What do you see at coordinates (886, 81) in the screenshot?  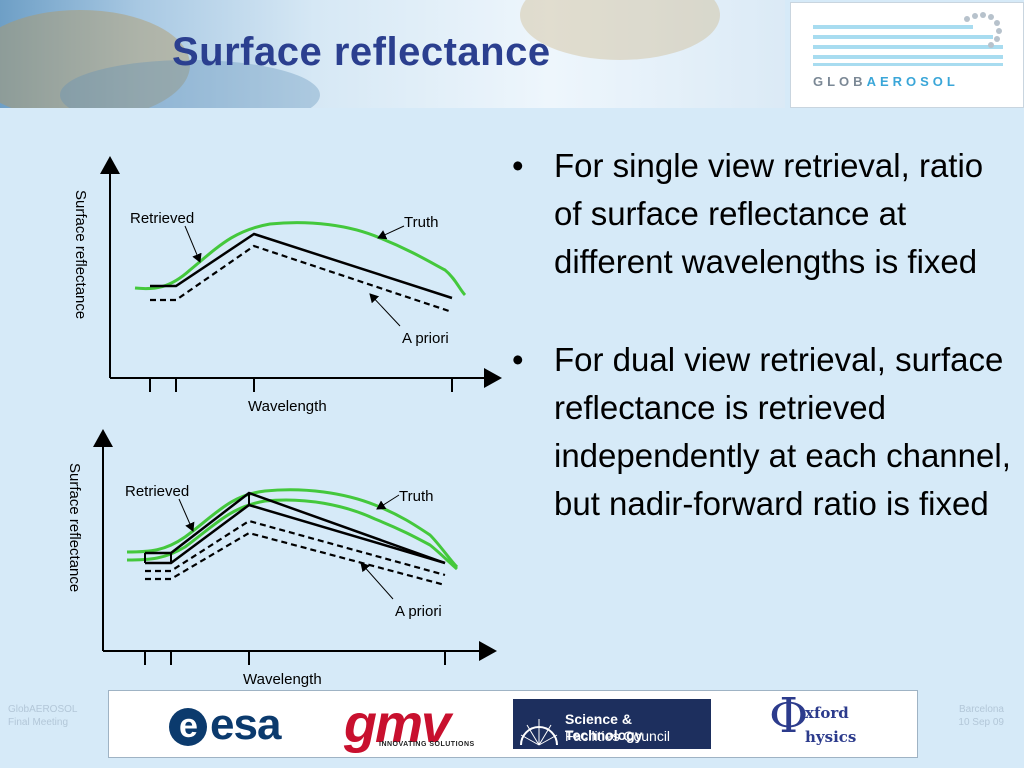 I see `globaerosol-wordmark: GLOBAEROSOL` at bounding box center [886, 81].